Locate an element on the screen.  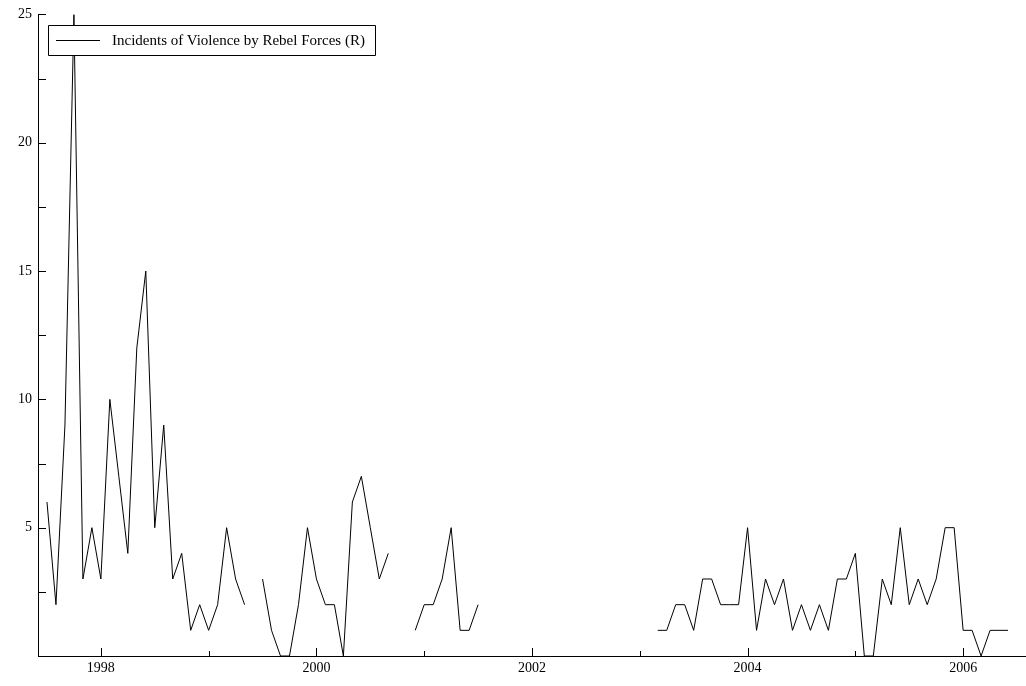
legend-label: Incidents of Violence by Rebel Forces (R) is located at coordinates (238, 41).